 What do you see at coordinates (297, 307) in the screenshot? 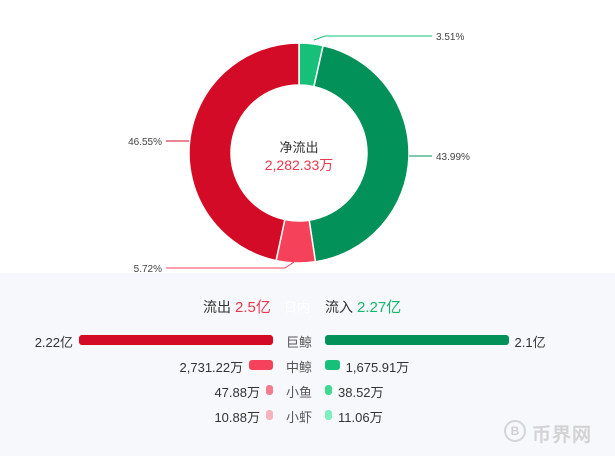
I see `summary-middle-text: 日内` at bounding box center [297, 307].